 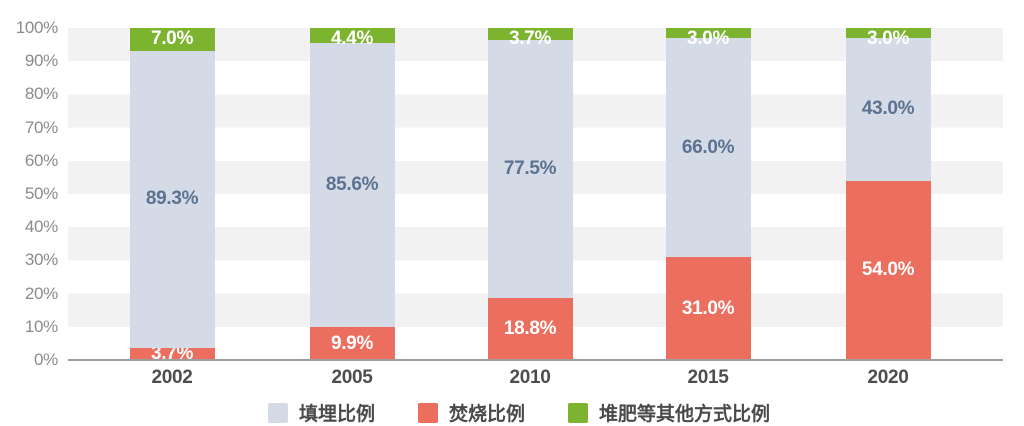 What do you see at coordinates (708, 377) in the screenshot?
I see `x-tick-label: 2015` at bounding box center [708, 377].